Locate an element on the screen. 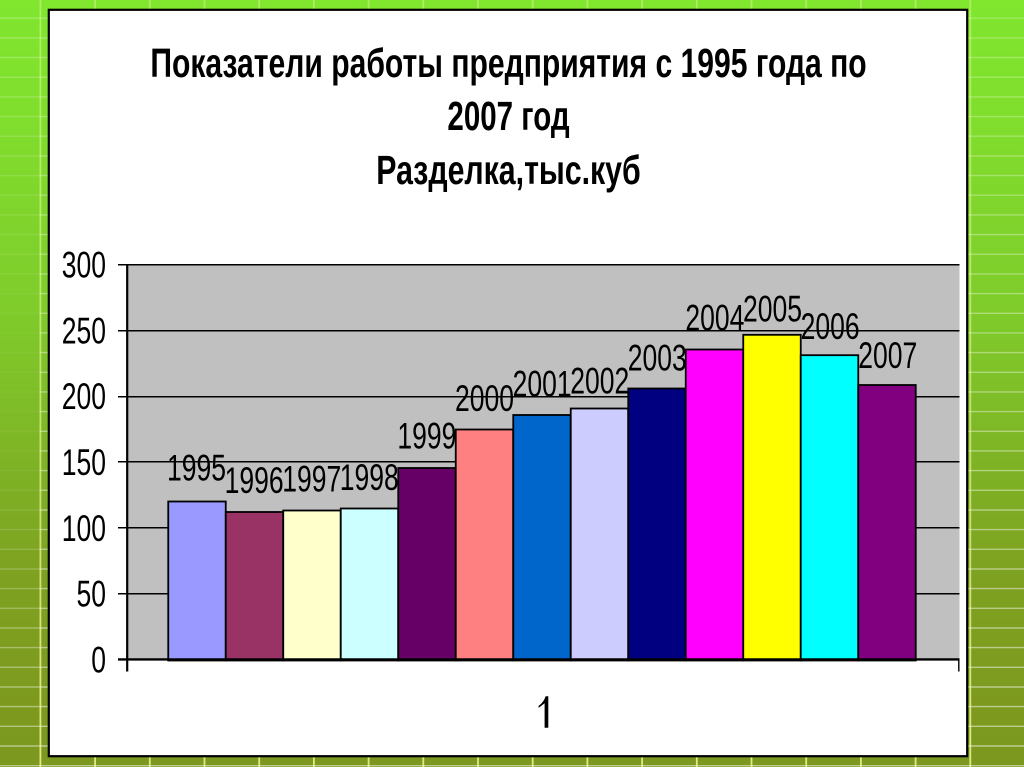  svg-text: 2004 is located at coordinates (714, 317).